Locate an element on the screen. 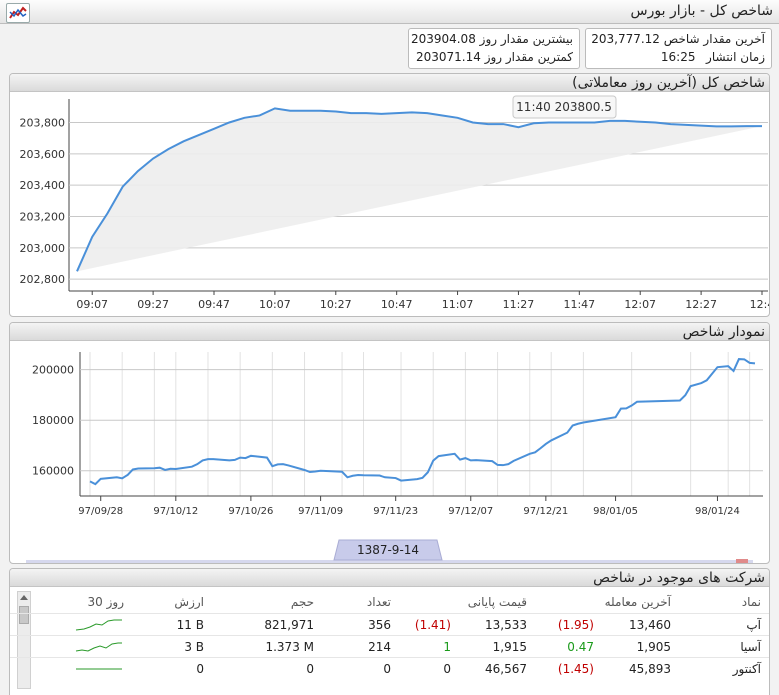  history-navigator: 1387-9-14 is located at coordinates (389, 551).